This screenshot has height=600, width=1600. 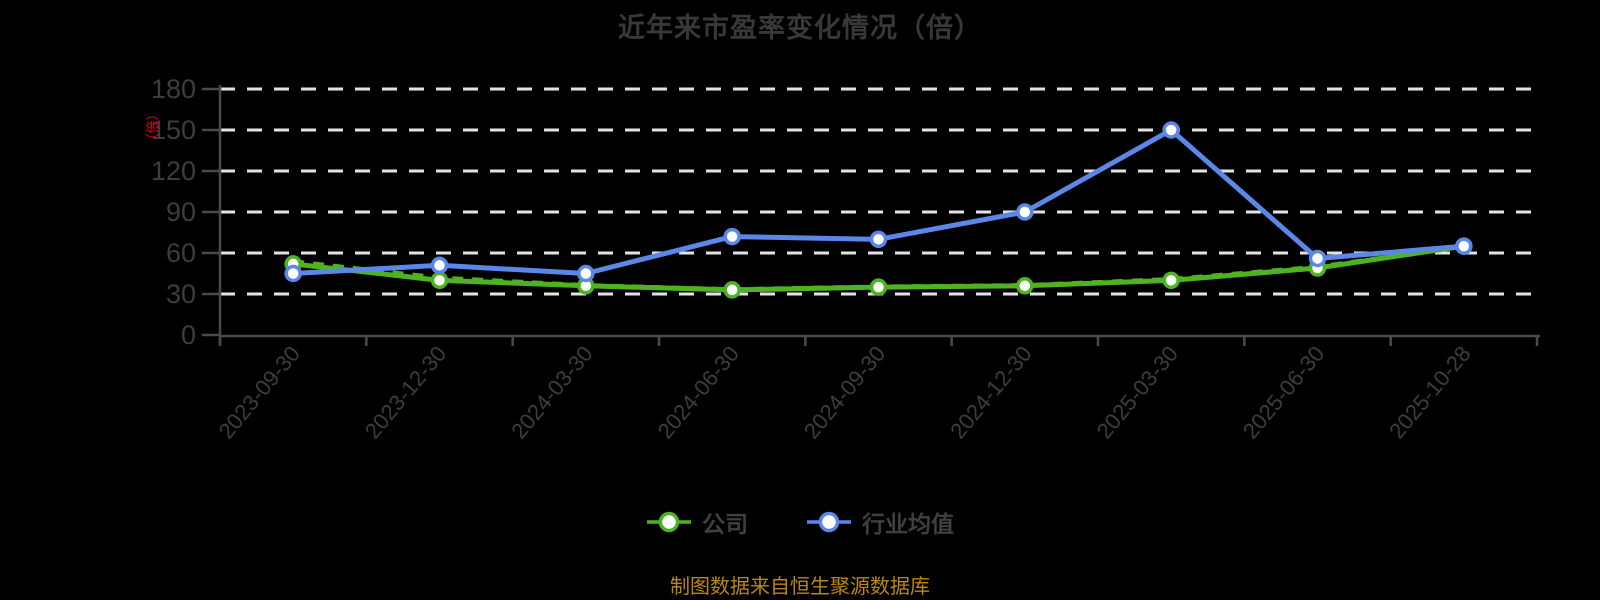 I want to click on legend-item-industry-average: 行业均值, so click(x=880, y=522).